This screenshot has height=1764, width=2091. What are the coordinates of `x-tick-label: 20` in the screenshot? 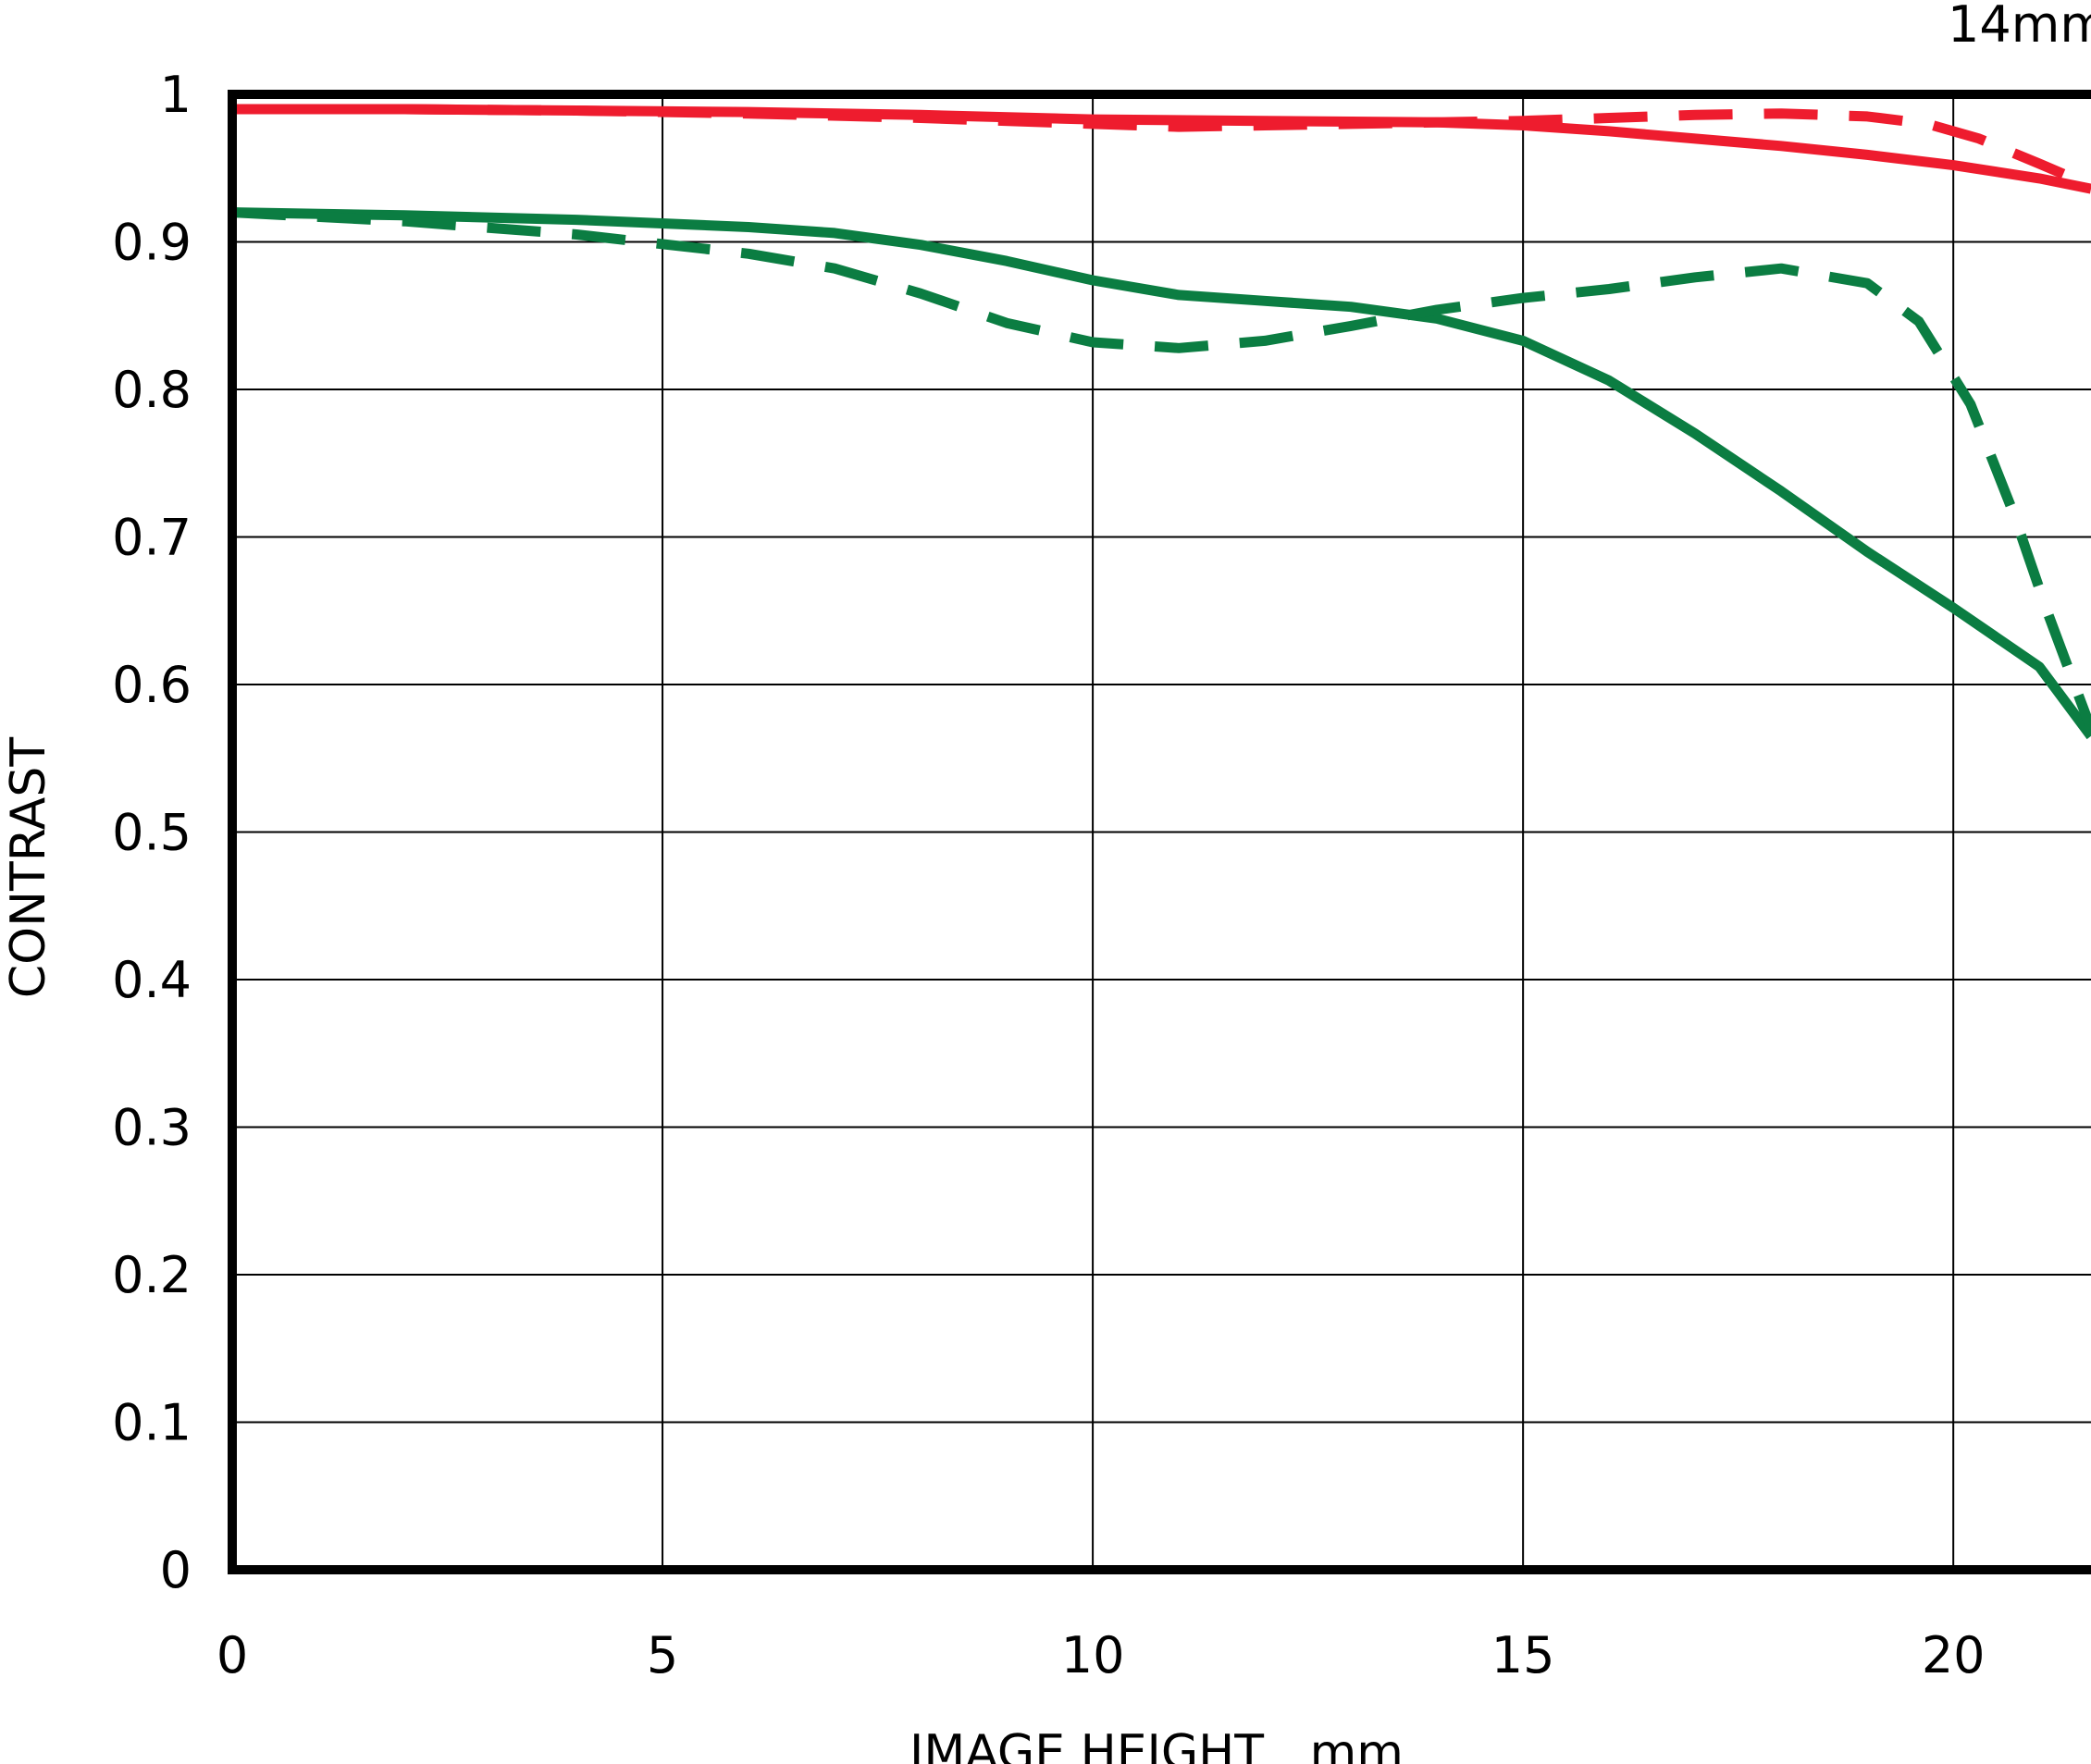 It's located at (1954, 1655).